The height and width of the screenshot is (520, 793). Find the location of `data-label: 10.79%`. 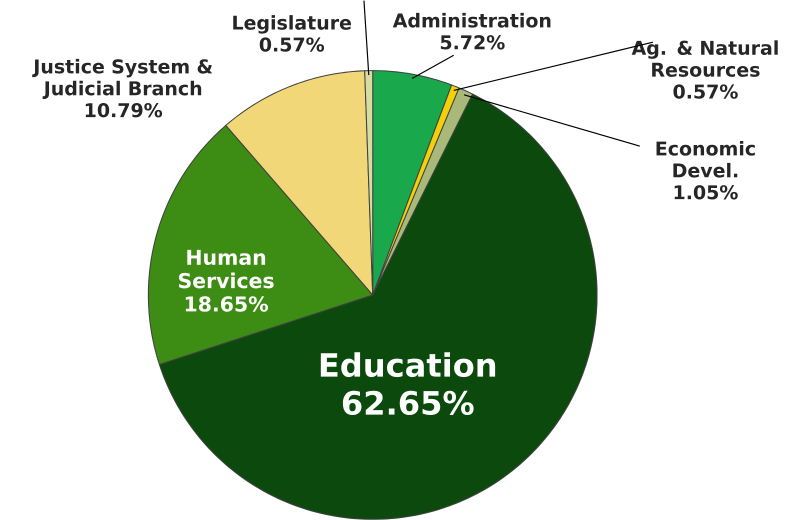

data-label: 10.79% is located at coordinates (124, 110).